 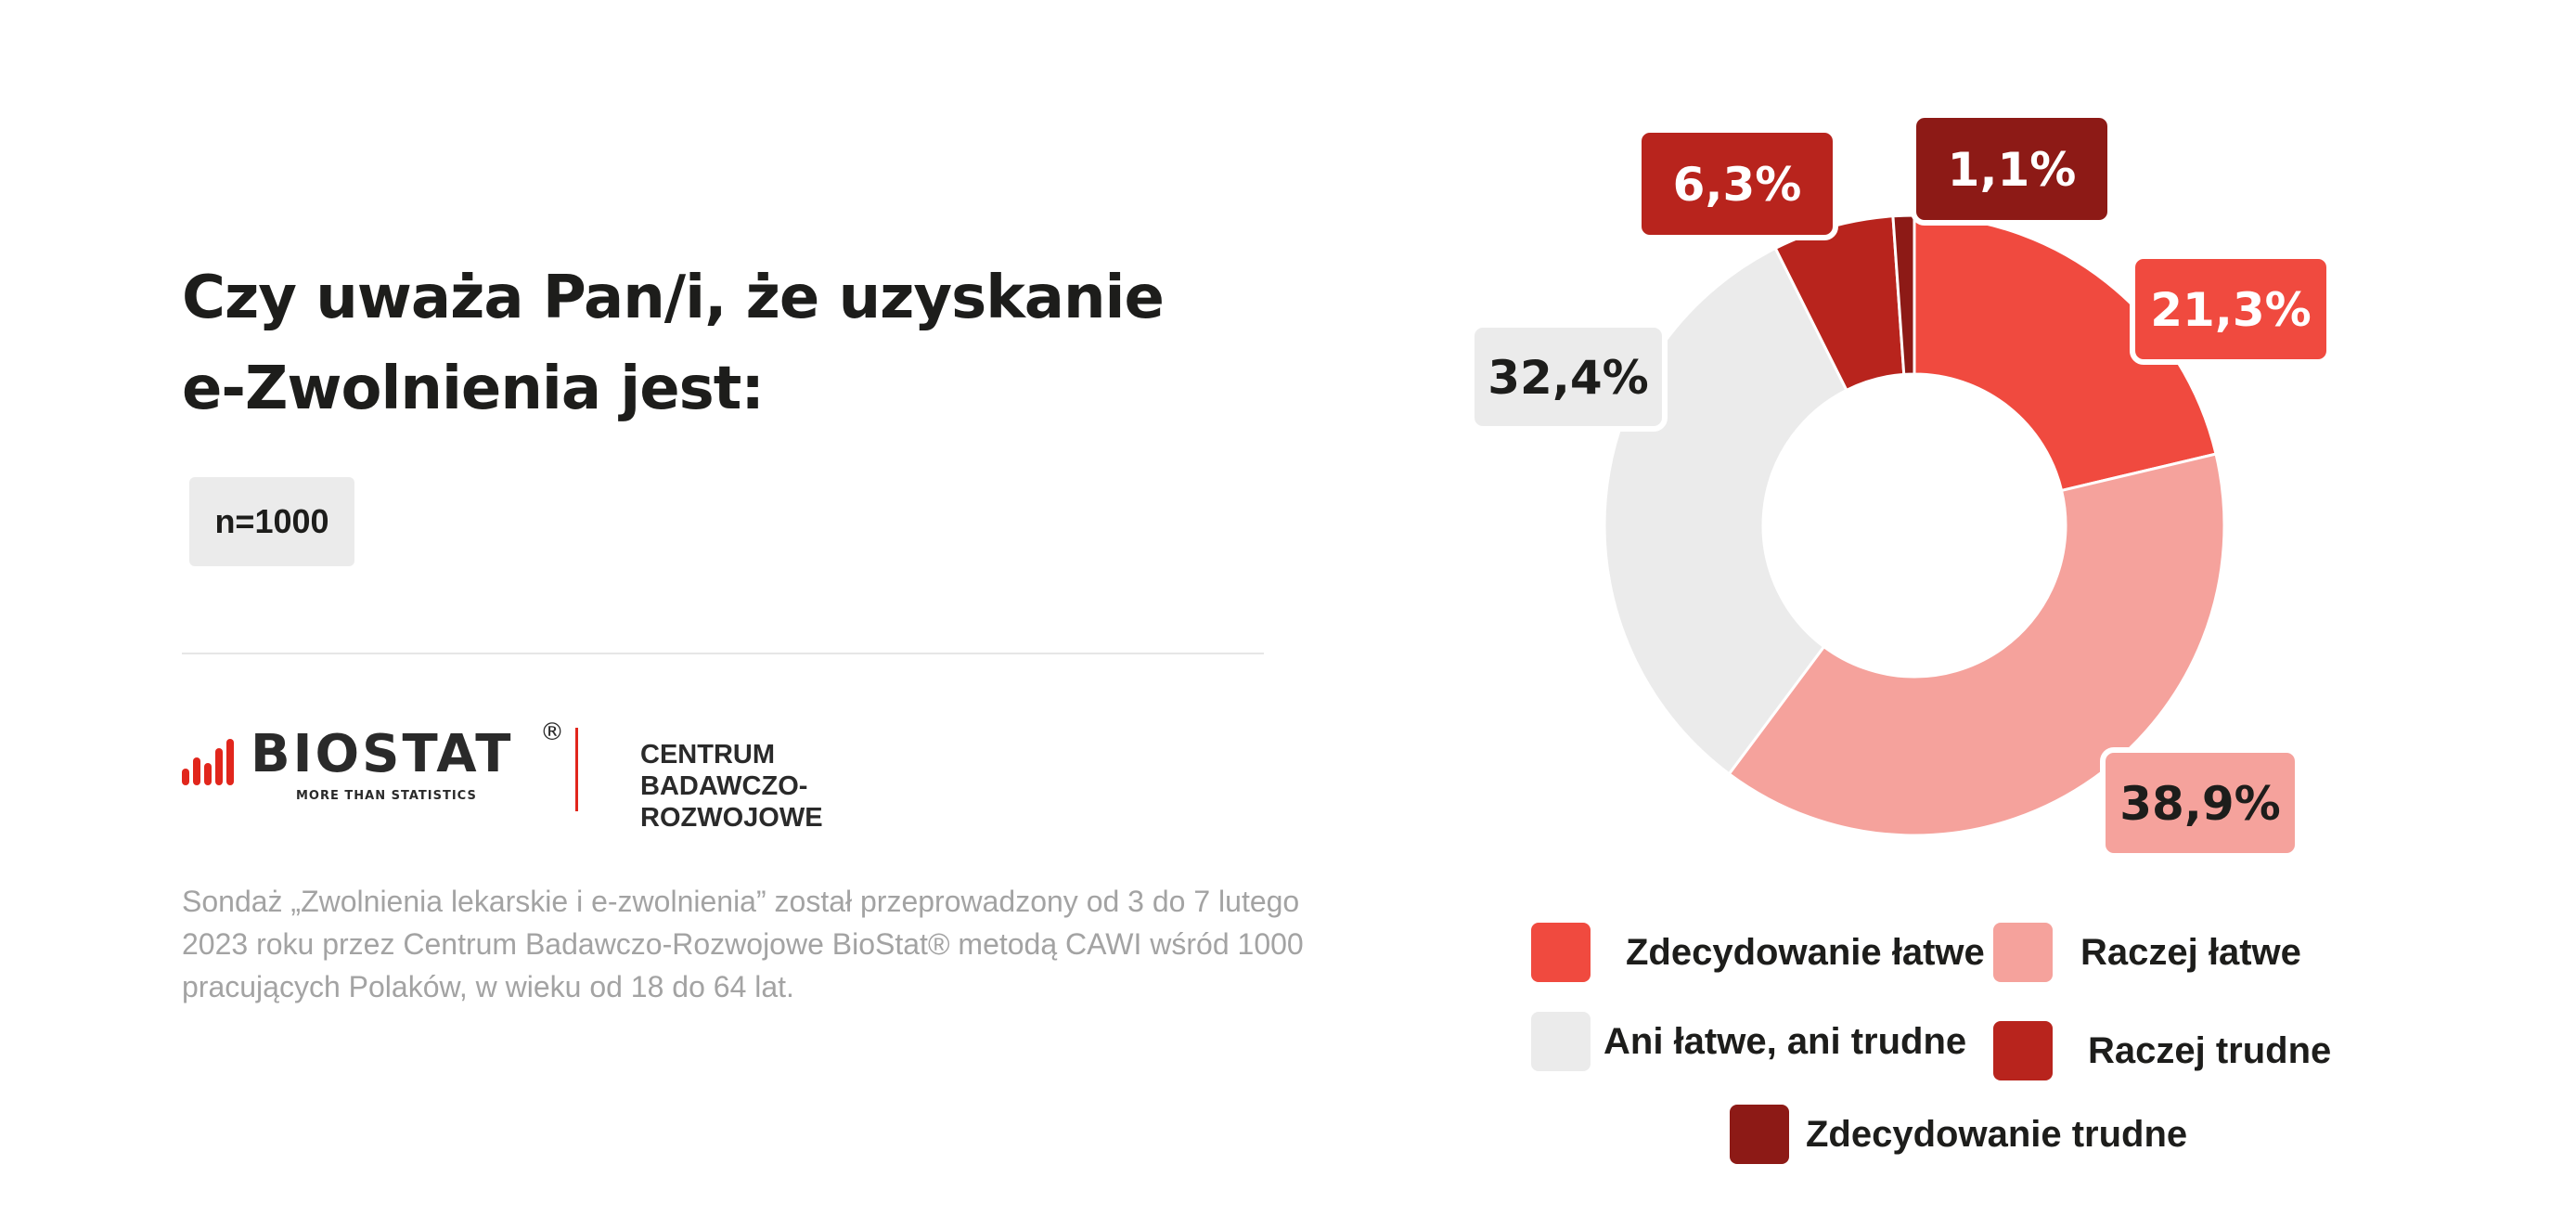 What do you see at coordinates (707, 755) in the screenshot?
I see `logo-centrum-line-1: CENTRUM` at bounding box center [707, 755].